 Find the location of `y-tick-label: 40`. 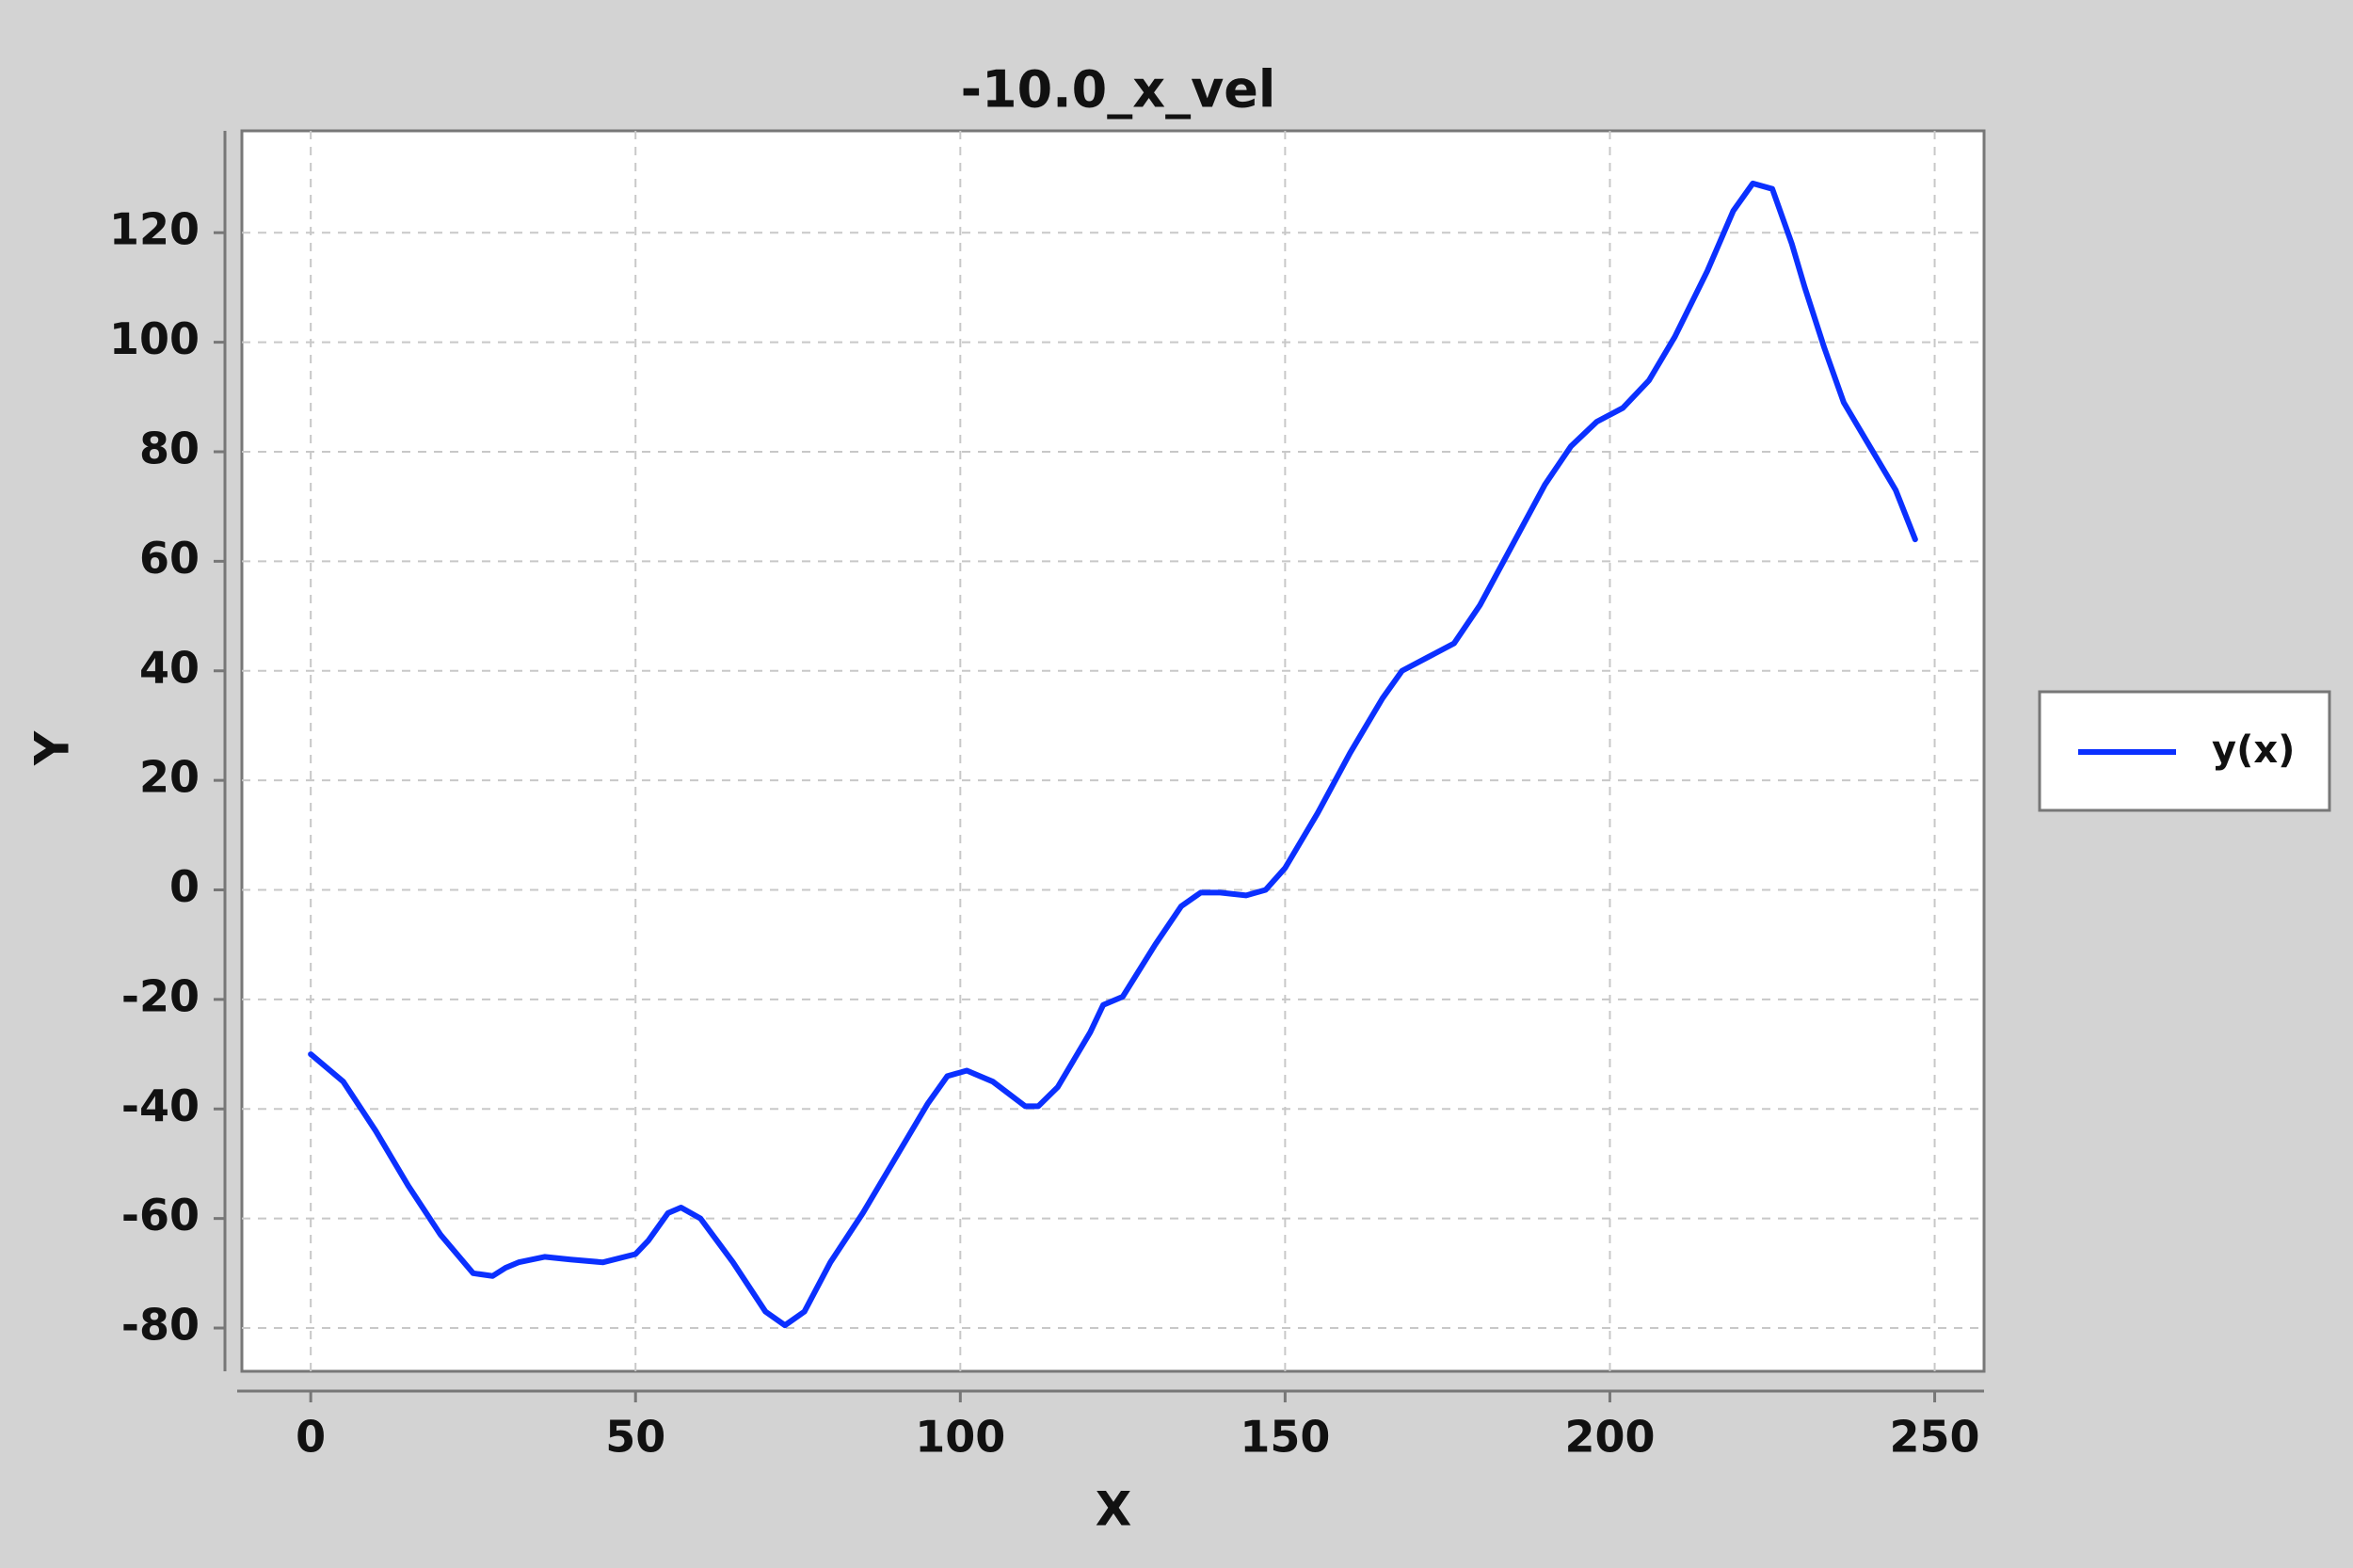

y-tick-label: 40 is located at coordinates (170, 667).